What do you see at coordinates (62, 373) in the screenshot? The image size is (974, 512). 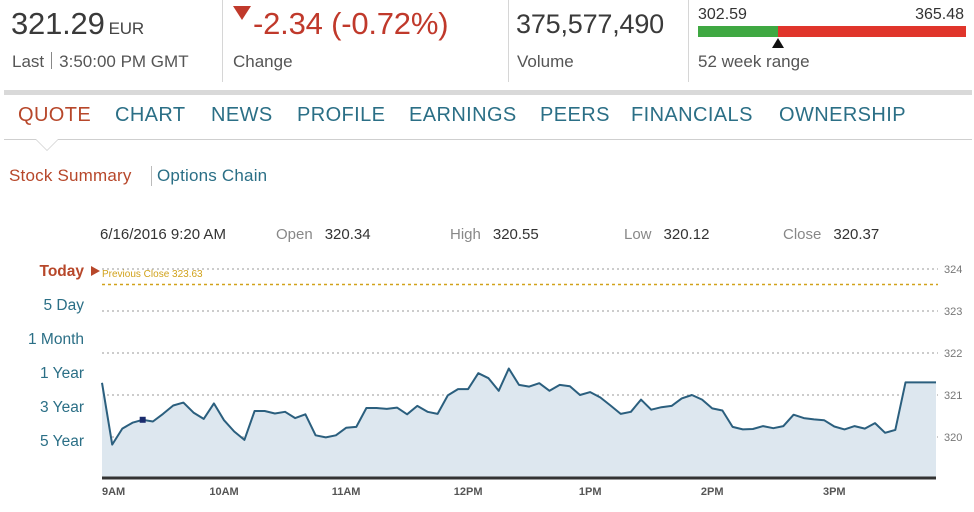 I see `range-1-year: 1 Year` at bounding box center [62, 373].